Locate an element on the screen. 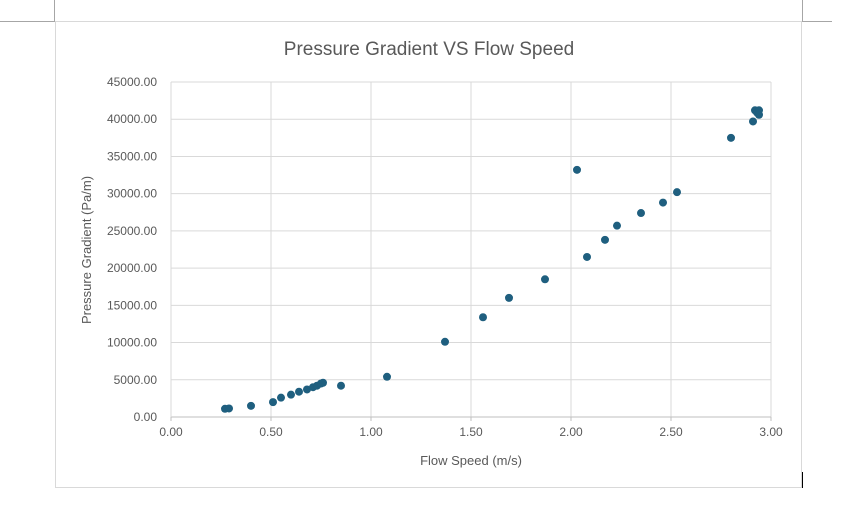  crop-mark-top-left-horizontal is located at coordinates (27, 21).